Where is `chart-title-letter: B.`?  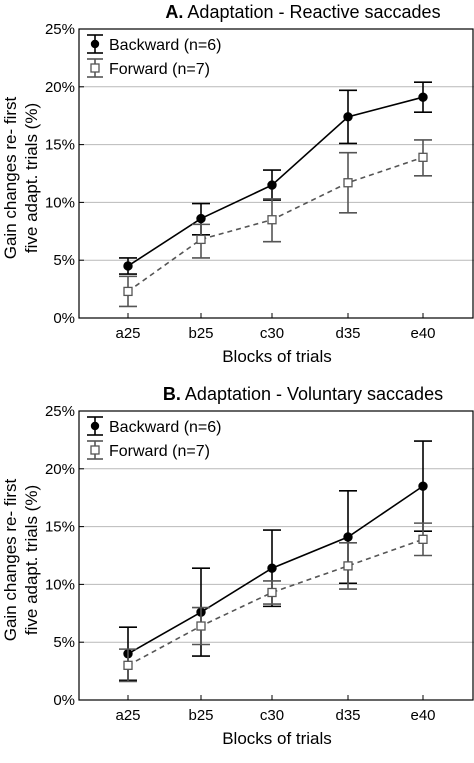 chart-title-letter: B. is located at coordinates (172, 394).